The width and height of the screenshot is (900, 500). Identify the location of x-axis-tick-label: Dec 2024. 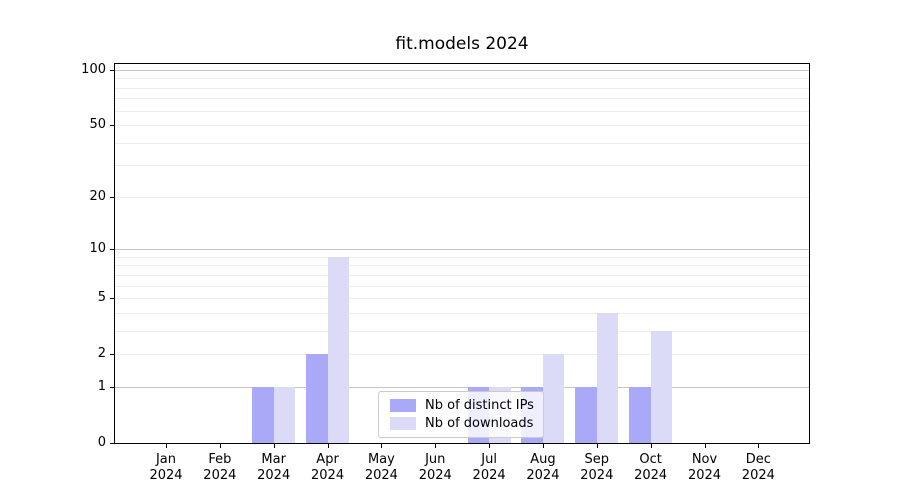
(758, 468).